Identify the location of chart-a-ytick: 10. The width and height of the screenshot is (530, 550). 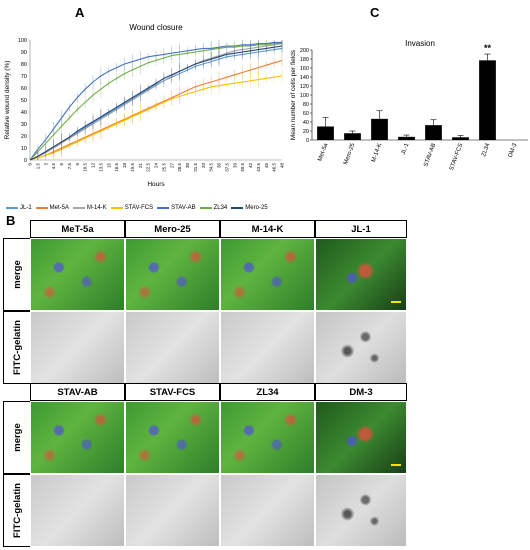
(24, 149).